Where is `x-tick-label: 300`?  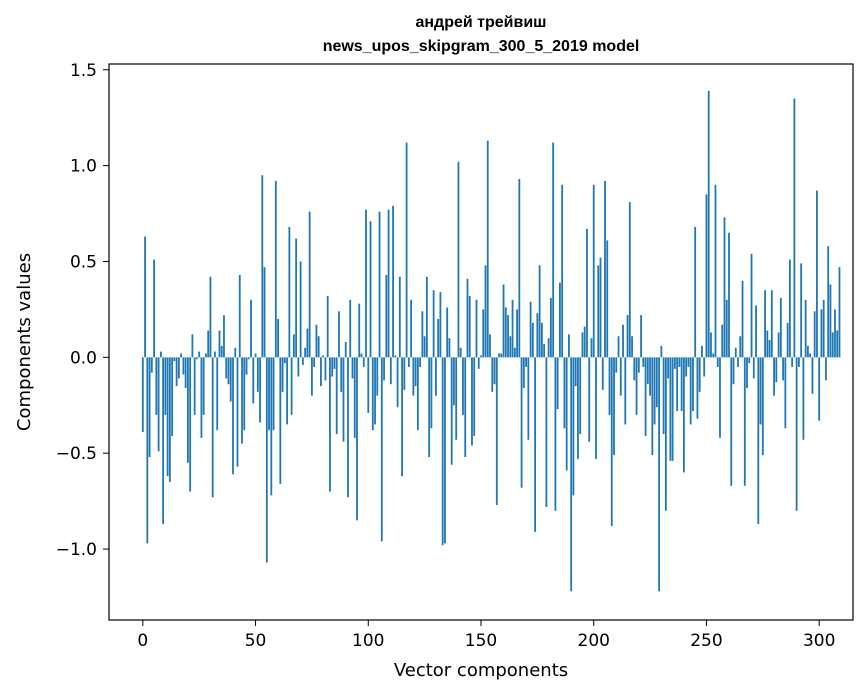
x-tick-label: 300 is located at coordinates (819, 641).